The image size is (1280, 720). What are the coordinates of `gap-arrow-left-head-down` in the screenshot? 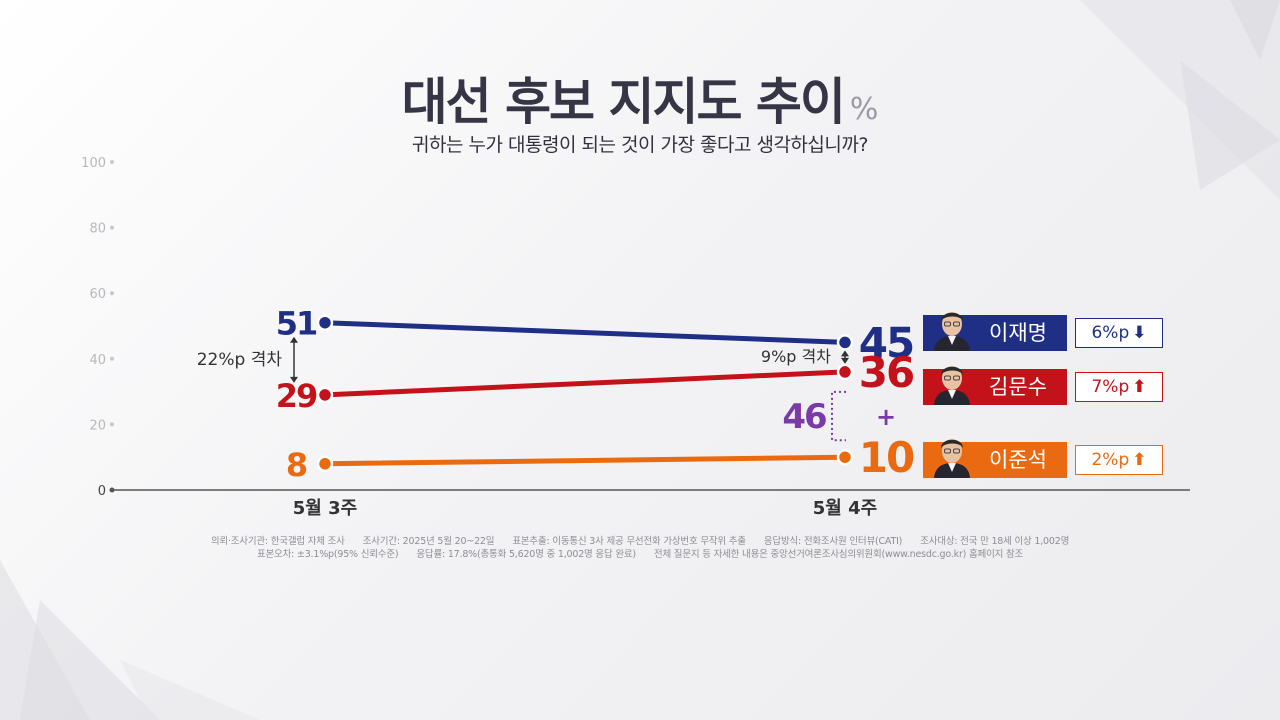 It's located at (294, 379).